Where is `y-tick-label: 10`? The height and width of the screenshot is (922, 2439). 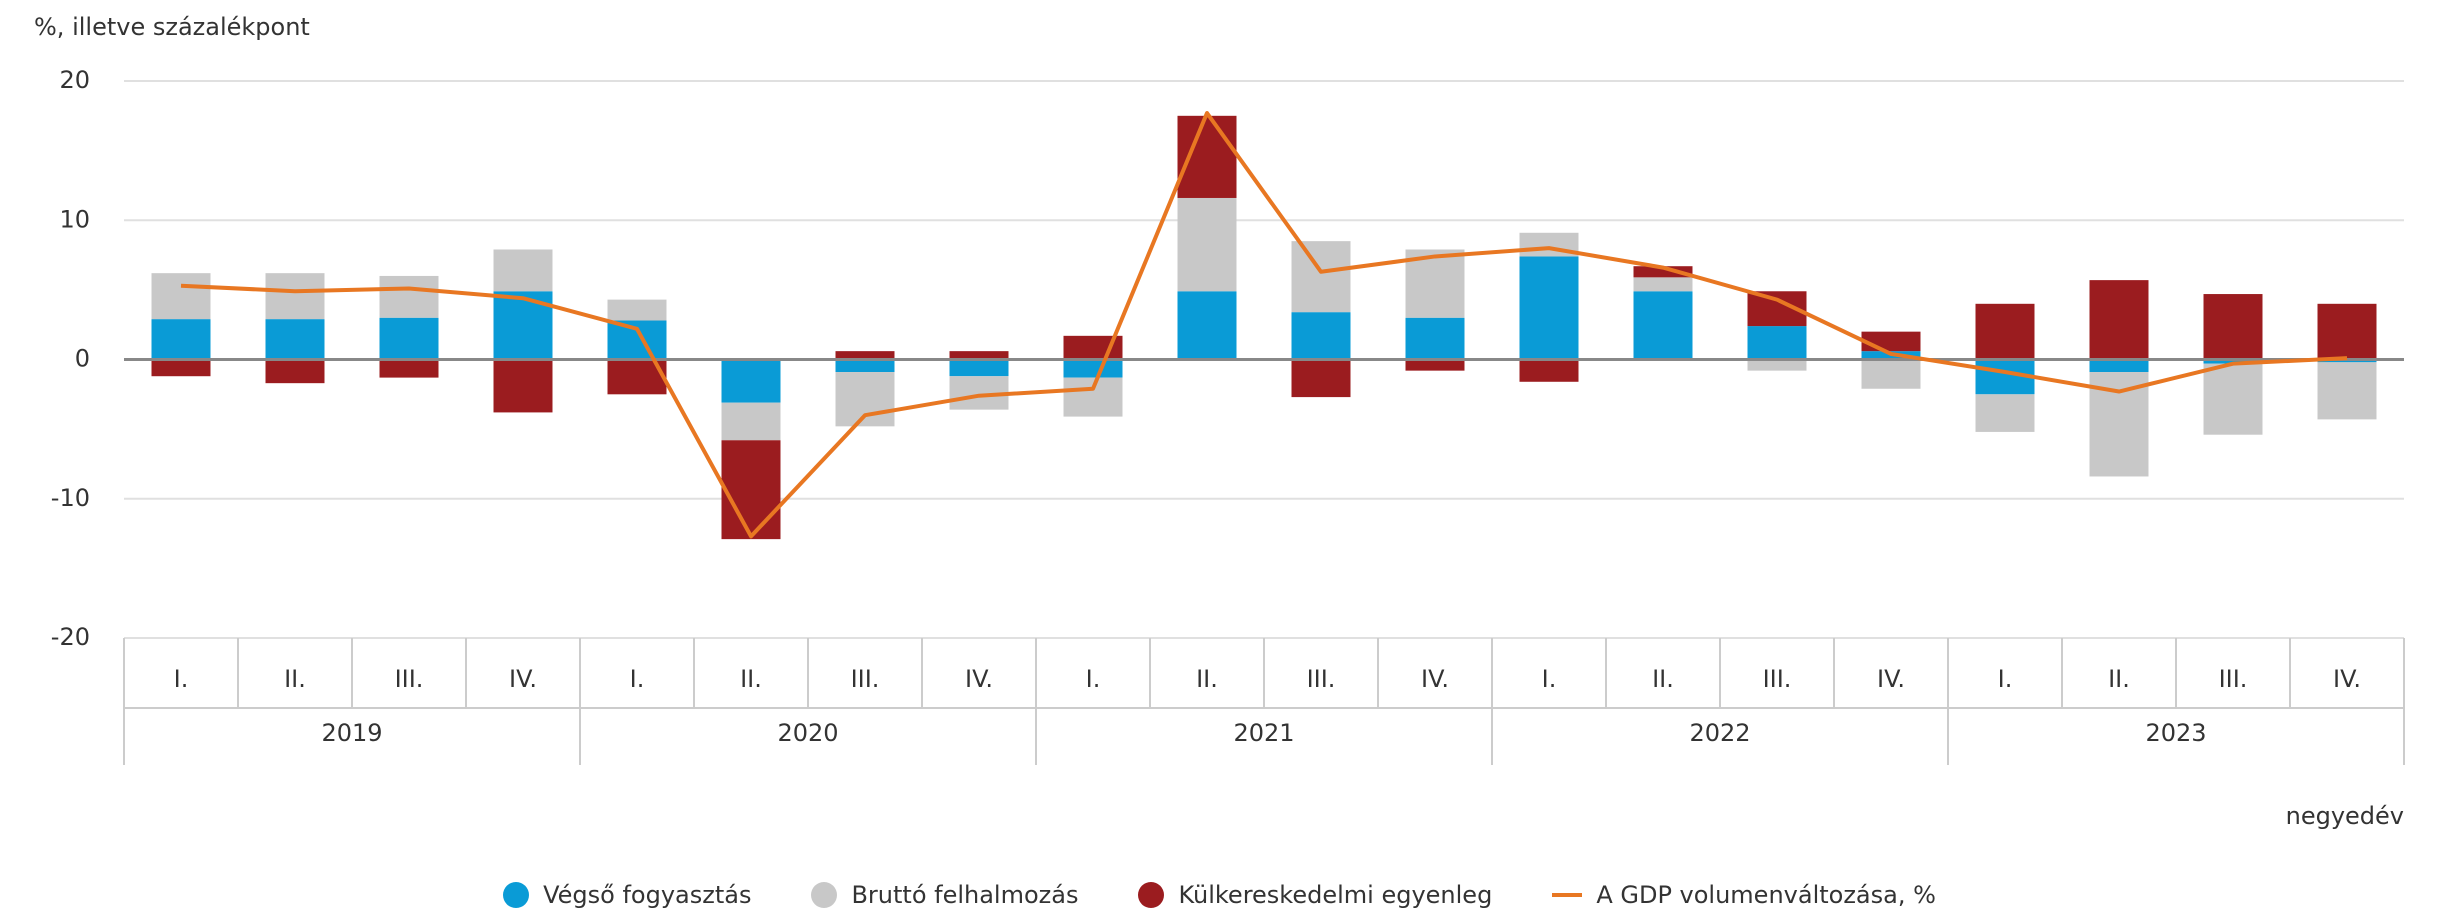
y-tick-label: 10 is located at coordinates (74, 219).